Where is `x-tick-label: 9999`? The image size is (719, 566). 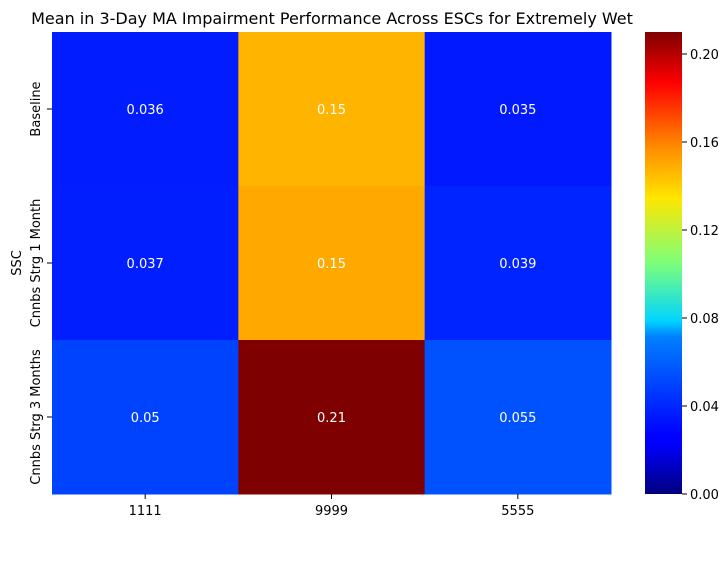 x-tick-label: 9999 is located at coordinates (331, 511).